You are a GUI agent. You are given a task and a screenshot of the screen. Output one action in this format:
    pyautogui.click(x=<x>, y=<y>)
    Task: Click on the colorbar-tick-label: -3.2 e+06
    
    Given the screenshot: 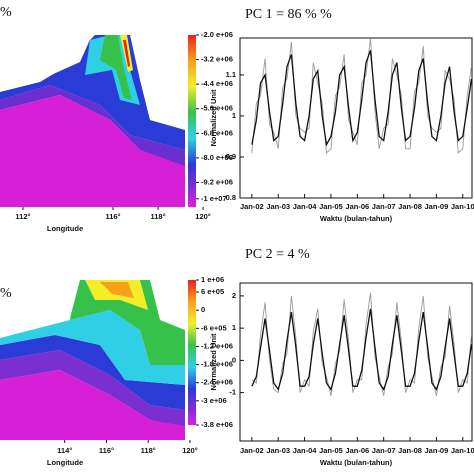 What is the action you would take?
    pyautogui.click(x=217, y=59)
    